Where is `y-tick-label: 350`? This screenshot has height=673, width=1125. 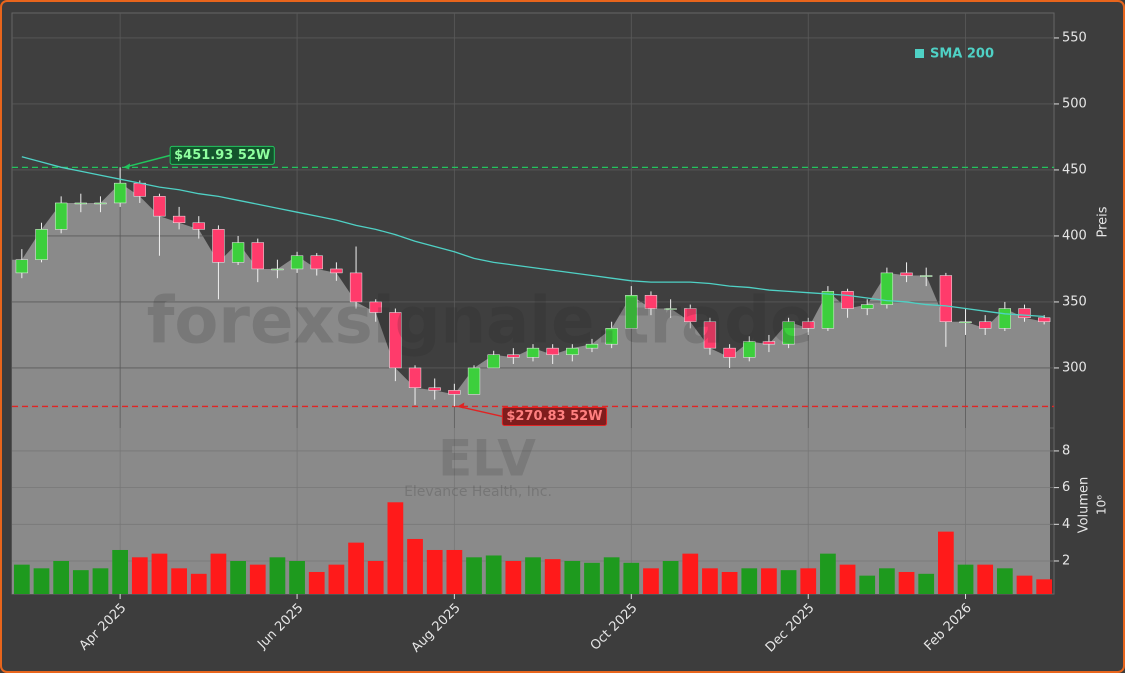
y-tick-label: 350 is located at coordinates (1074, 301).